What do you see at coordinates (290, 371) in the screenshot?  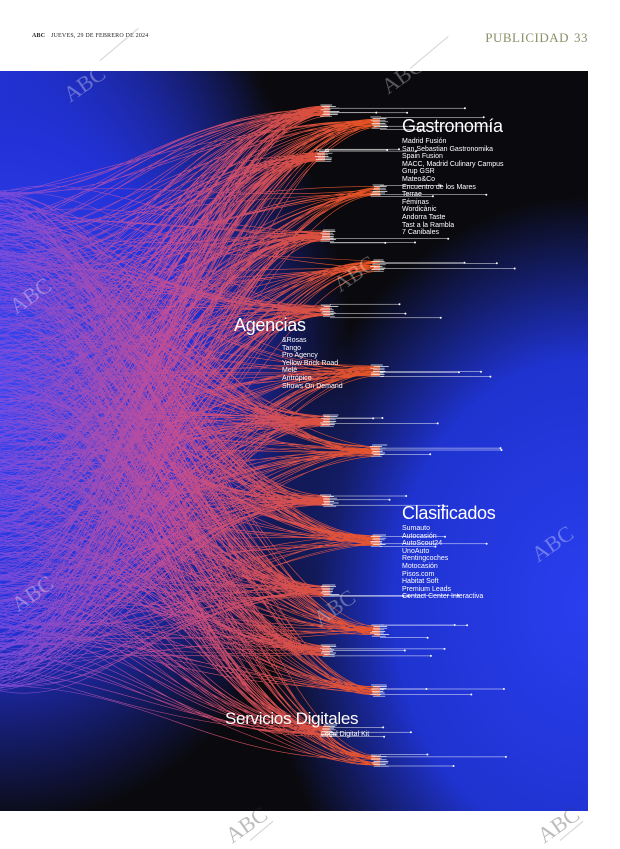 I see `list-item: Melé` at bounding box center [290, 371].